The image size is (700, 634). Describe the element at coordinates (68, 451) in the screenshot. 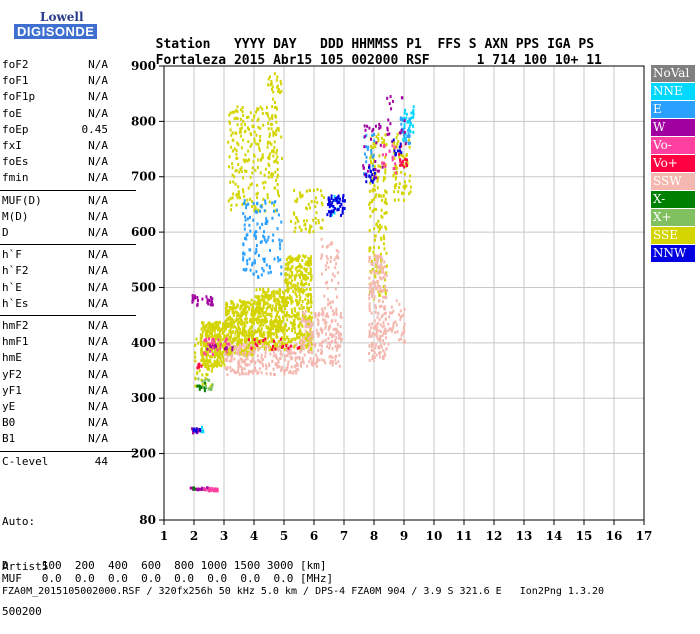

I see `param-separator` at that location.